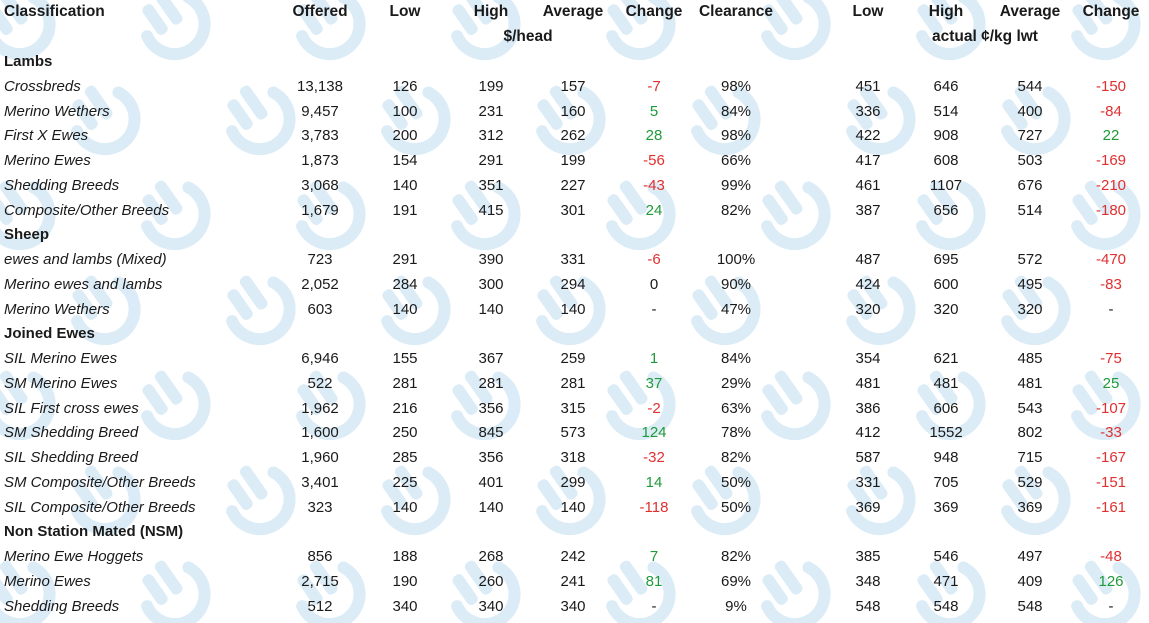  I want to click on average-kg-cell: 544, so click(1030, 86).